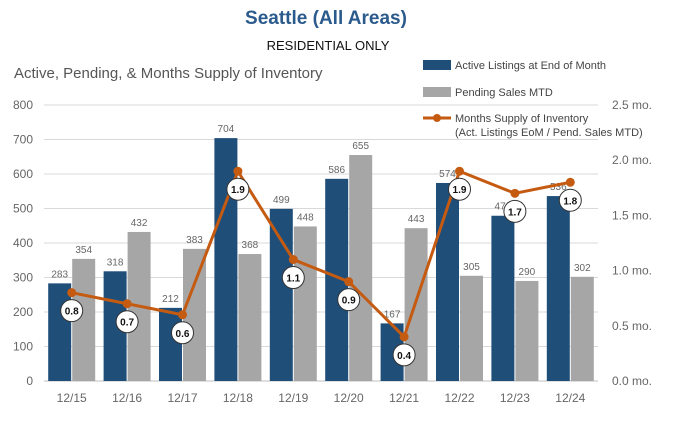 Image resolution: width=683 pixels, height=427 pixels. I want to click on data-label-pending: 302, so click(582, 268).